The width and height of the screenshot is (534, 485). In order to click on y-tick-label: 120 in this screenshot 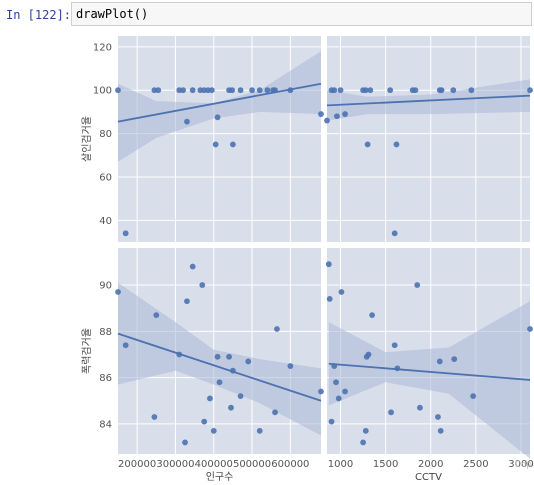, I will do `click(102, 47)`.